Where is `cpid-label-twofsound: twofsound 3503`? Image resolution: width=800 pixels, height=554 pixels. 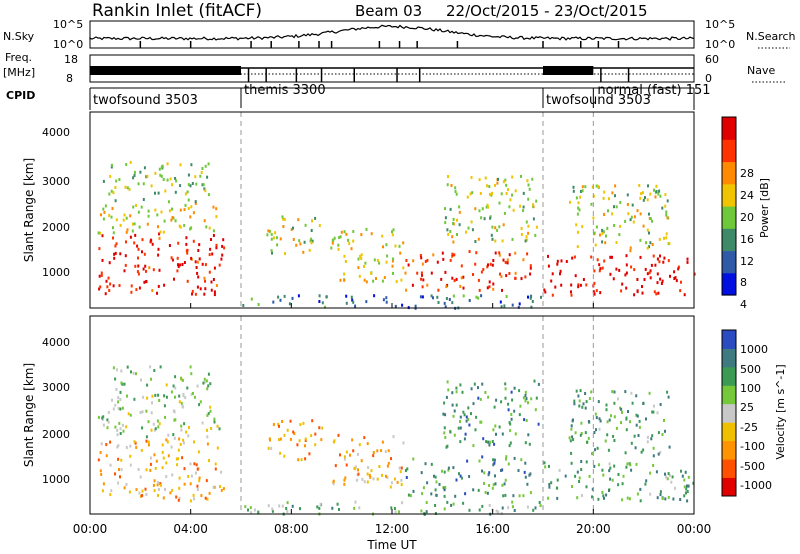
cpid-label-twofsound: twofsound 3503 is located at coordinates (145, 100).